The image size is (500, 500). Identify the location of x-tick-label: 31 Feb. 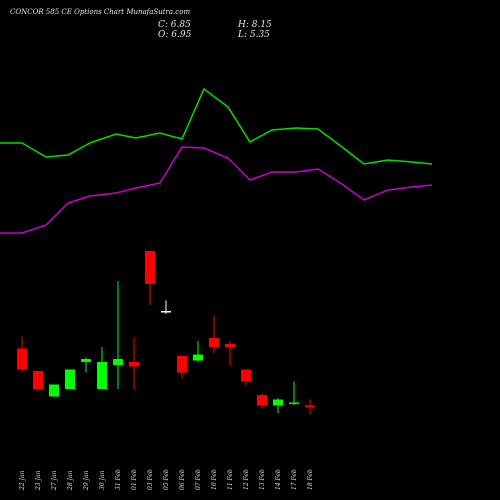
(118, 479).